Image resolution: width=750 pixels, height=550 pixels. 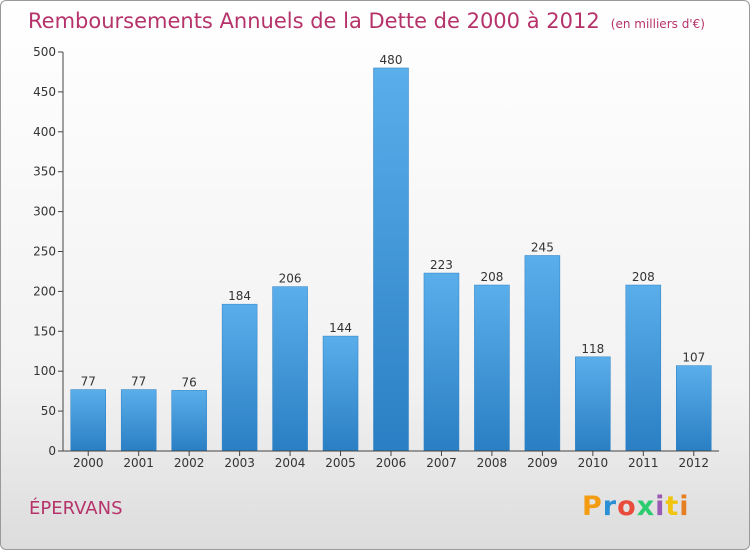 What do you see at coordinates (88, 420) in the screenshot?
I see `bar-2000` at bounding box center [88, 420].